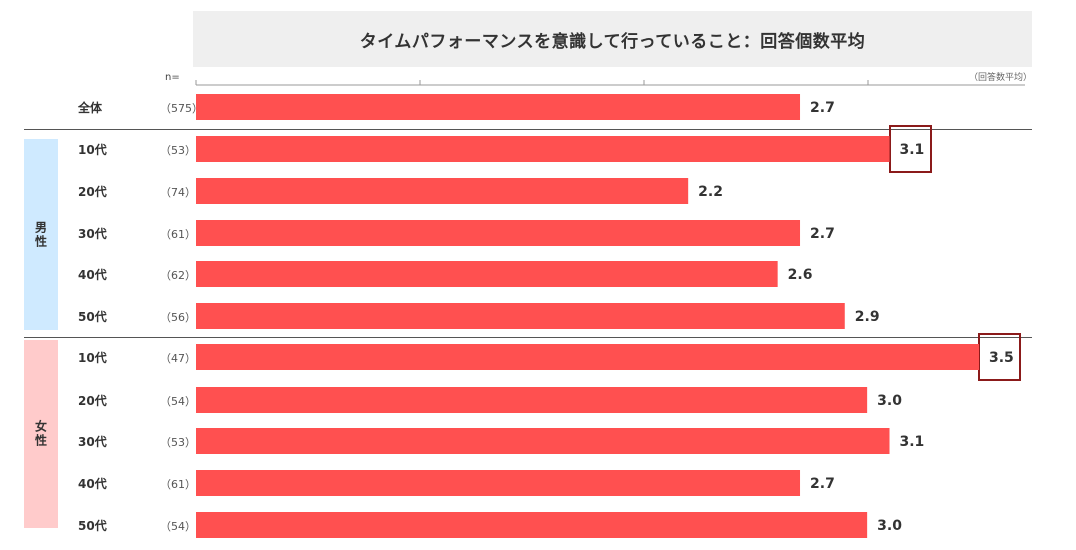 This screenshot has width=1076, height=550. What do you see at coordinates (612, 41) in the screenshot?
I see `chart-title: タイムパフォーマンスを意識して行っていること：回答個数平均` at bounding box center [612, 41].